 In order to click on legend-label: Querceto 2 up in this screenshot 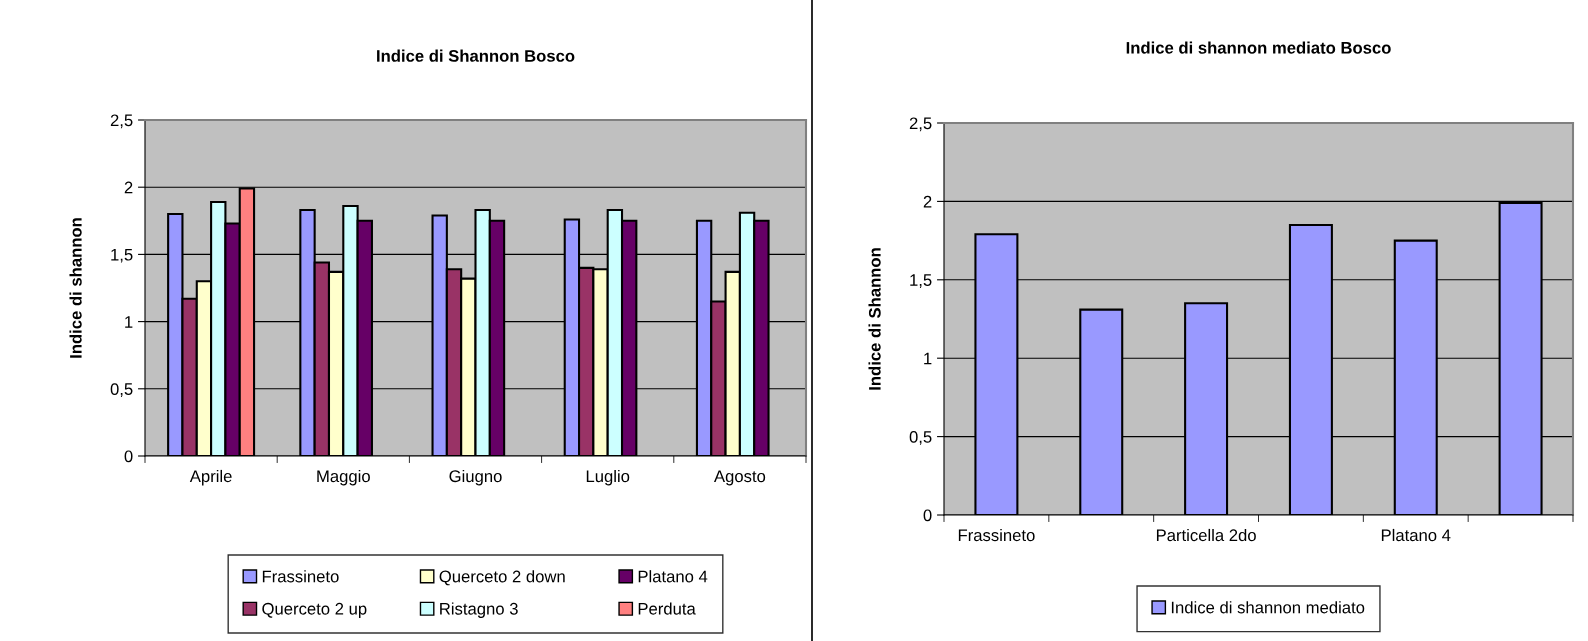, I will do `click(314, 610)`.